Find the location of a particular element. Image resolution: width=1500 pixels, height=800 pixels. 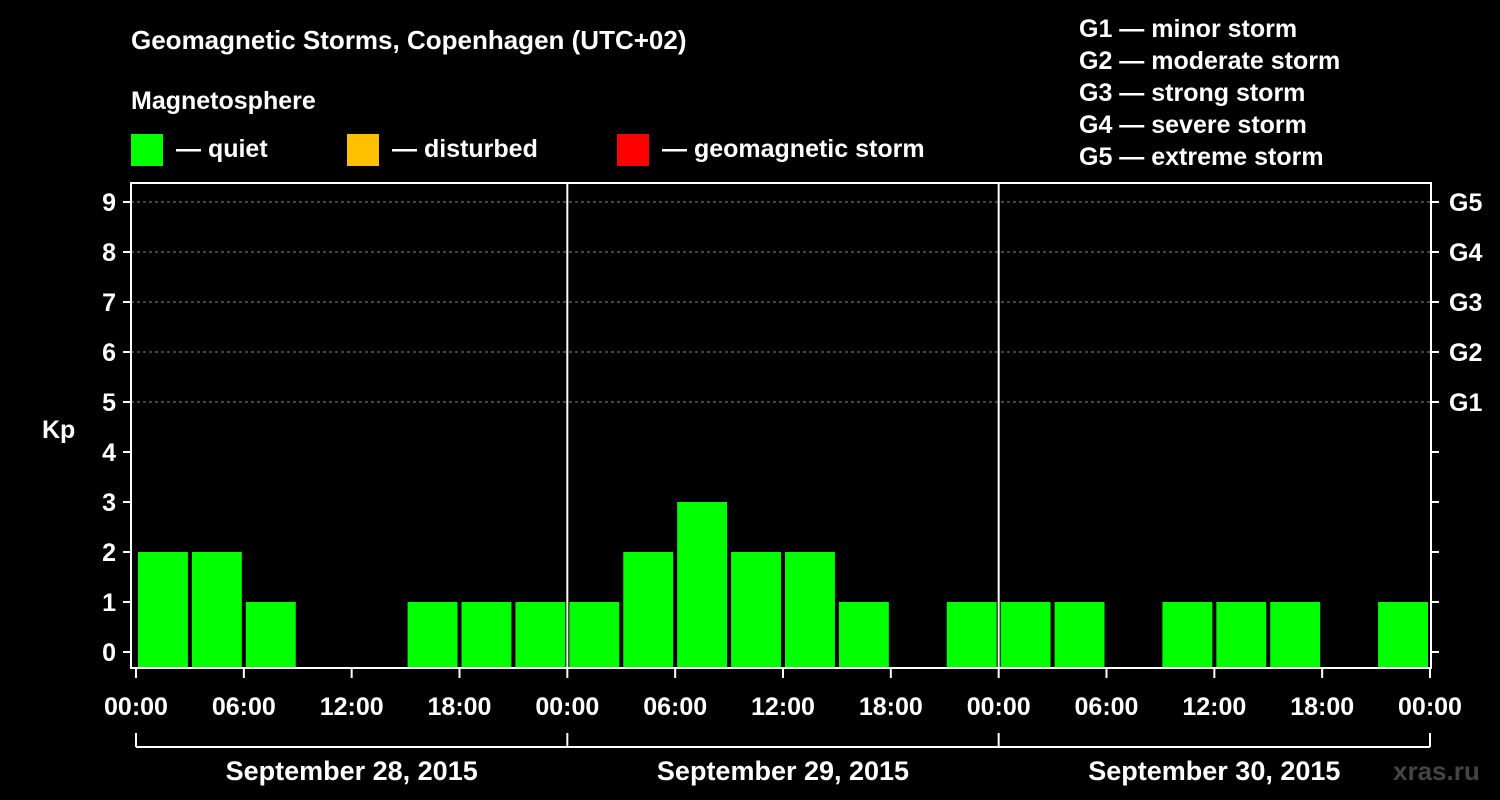

storm-scale-label: G2 is located at coordinates (1465, 353).